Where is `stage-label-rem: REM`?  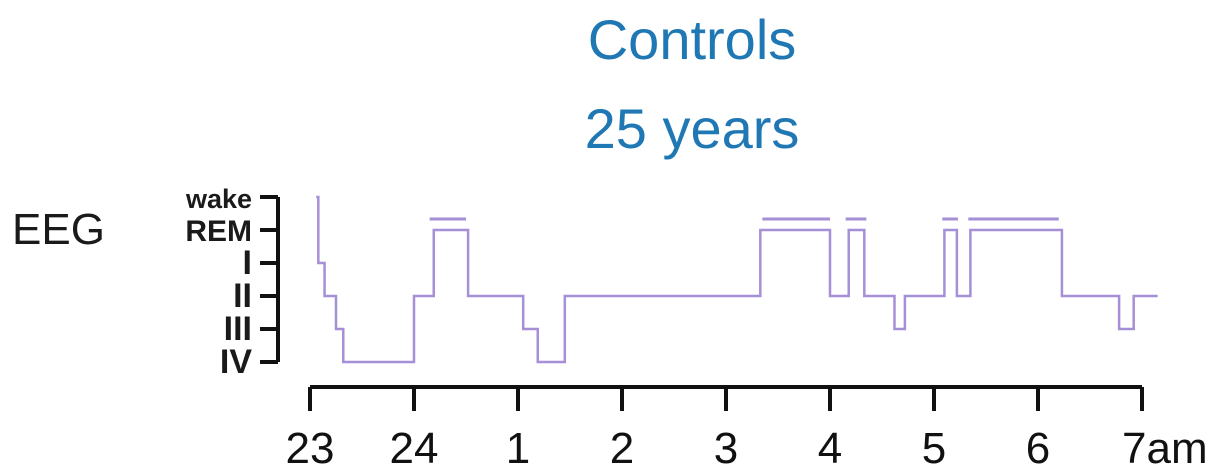 stage-label-rem: REM is located at coordinates (218, 231).